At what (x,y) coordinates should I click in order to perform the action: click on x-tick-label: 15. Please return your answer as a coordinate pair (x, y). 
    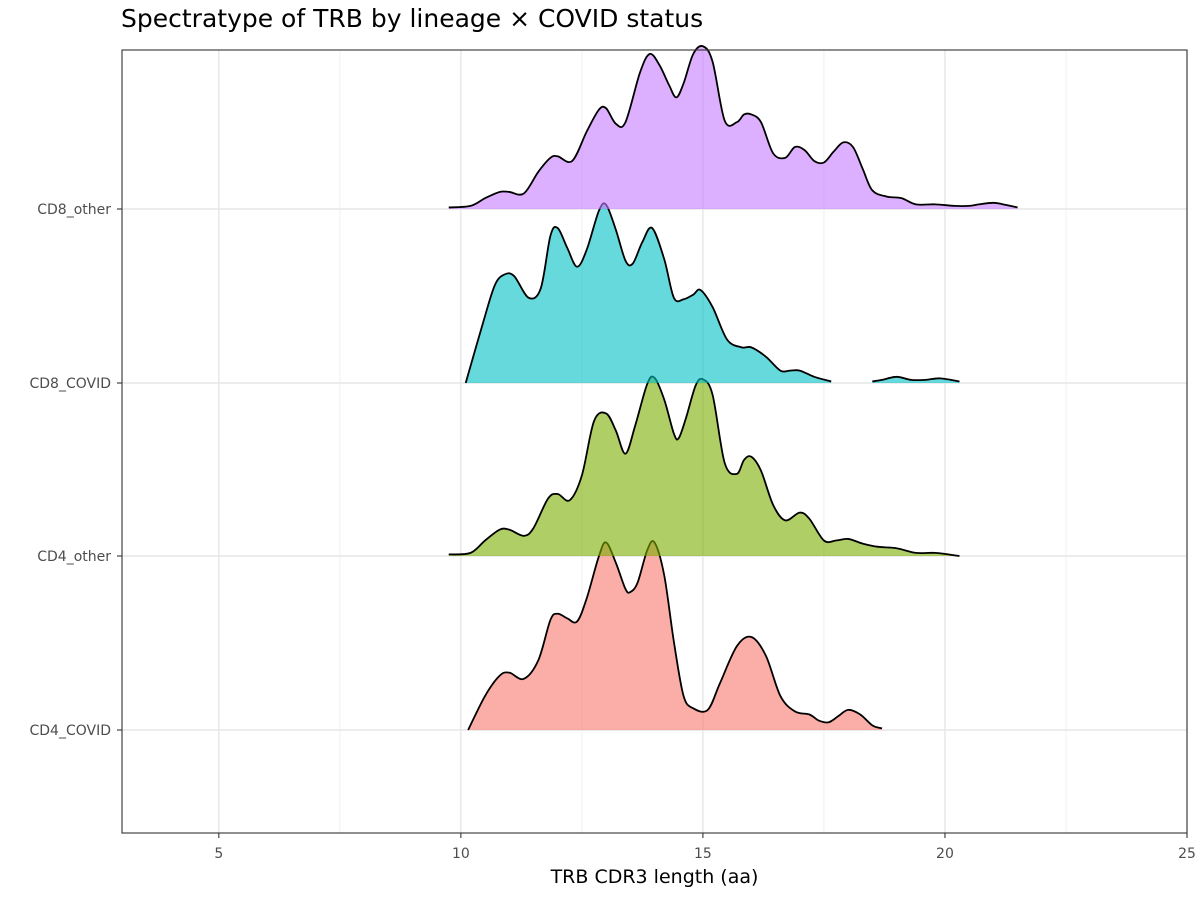
    Looking at the image, I should click on (703, 854).